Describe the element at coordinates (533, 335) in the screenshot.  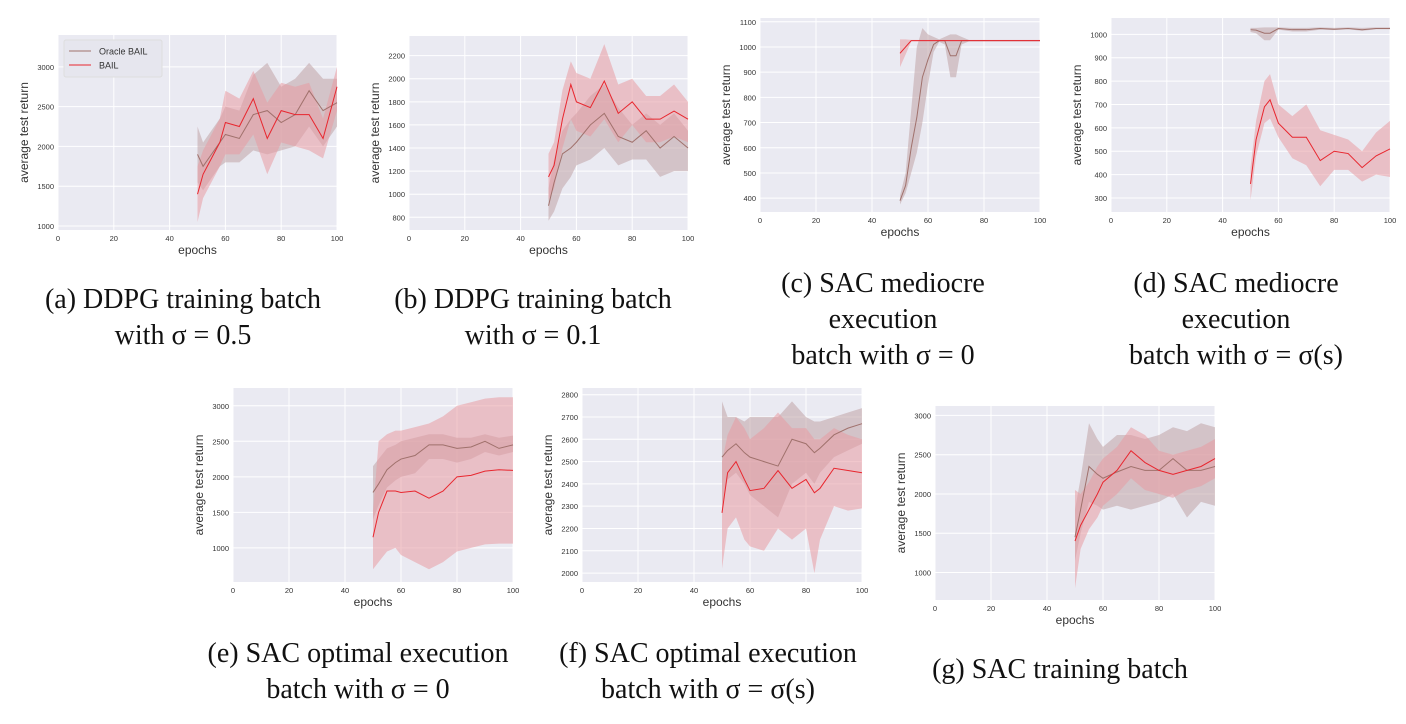
I see `caption-line: with σ = 0.1` at that location.